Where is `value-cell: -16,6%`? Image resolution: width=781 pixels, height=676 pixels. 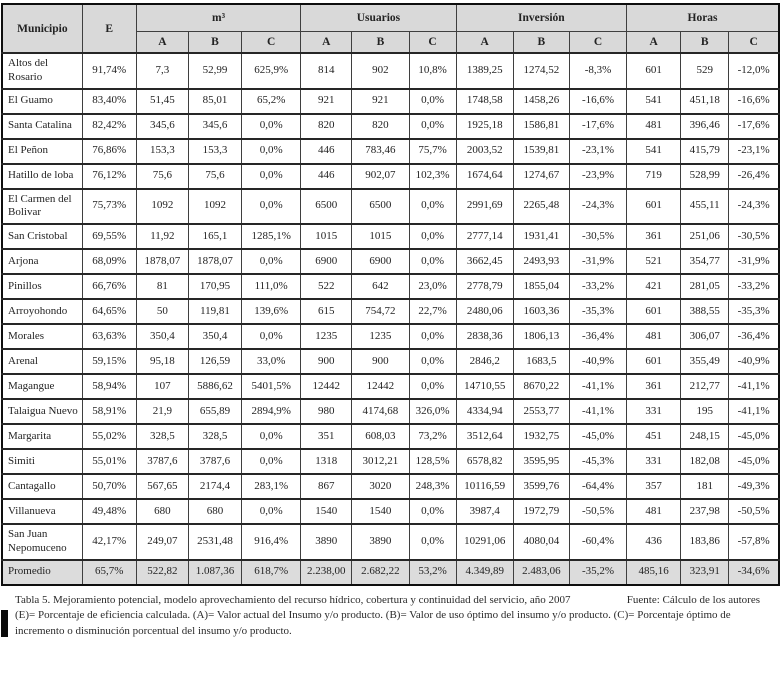 value-cell: -16,6% is located at coordinates (754, 100).